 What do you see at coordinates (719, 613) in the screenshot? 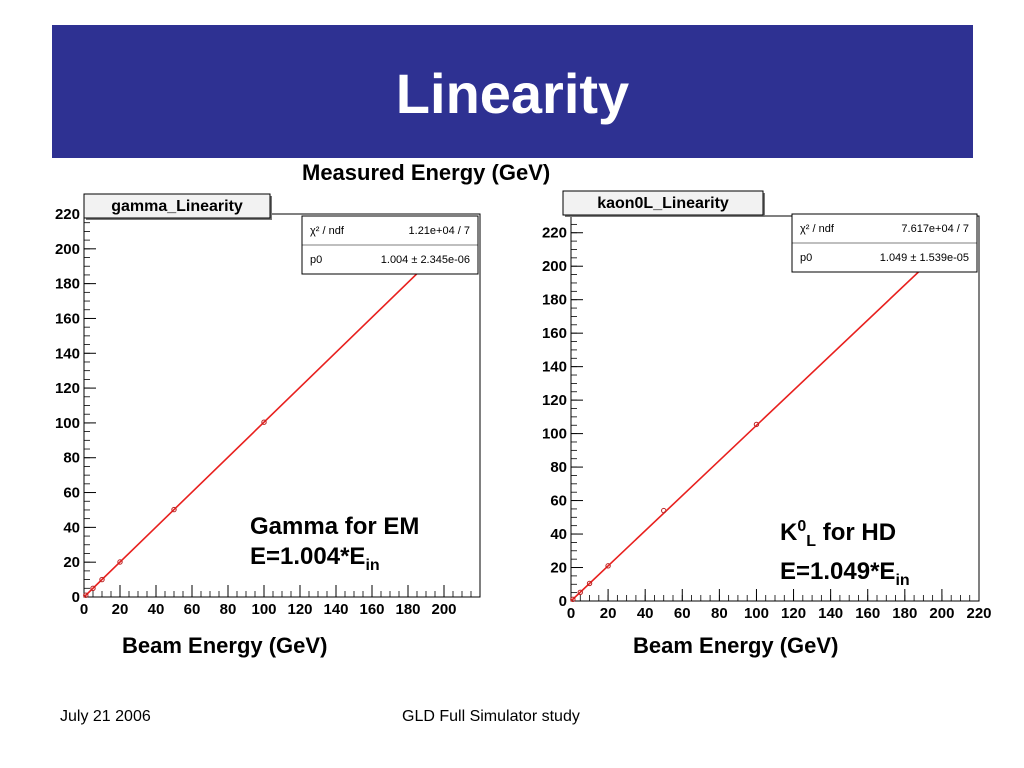
I see `kaon-x-tick-label: 80` at bounding box center [719, 613].